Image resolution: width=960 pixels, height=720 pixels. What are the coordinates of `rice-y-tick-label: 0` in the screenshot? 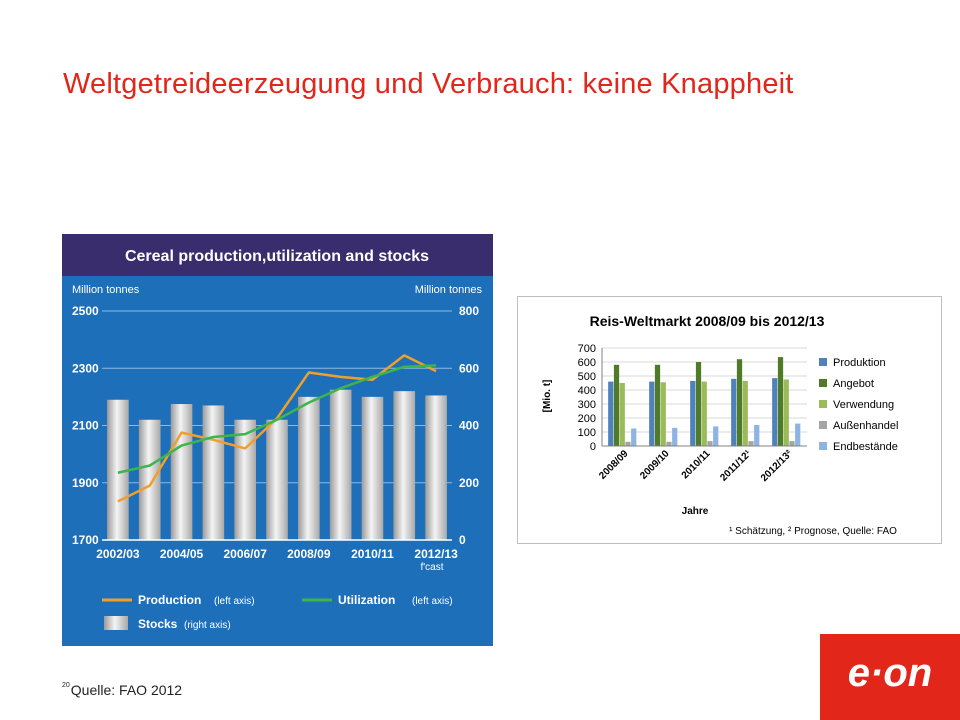 It's located at (593, 447).